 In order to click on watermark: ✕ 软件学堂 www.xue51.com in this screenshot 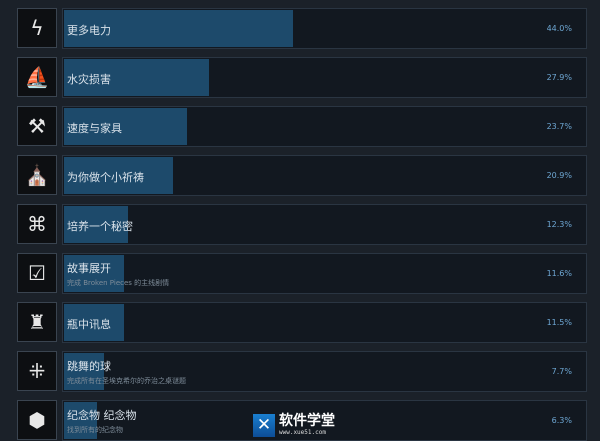, I will do `click(294, 425)`.